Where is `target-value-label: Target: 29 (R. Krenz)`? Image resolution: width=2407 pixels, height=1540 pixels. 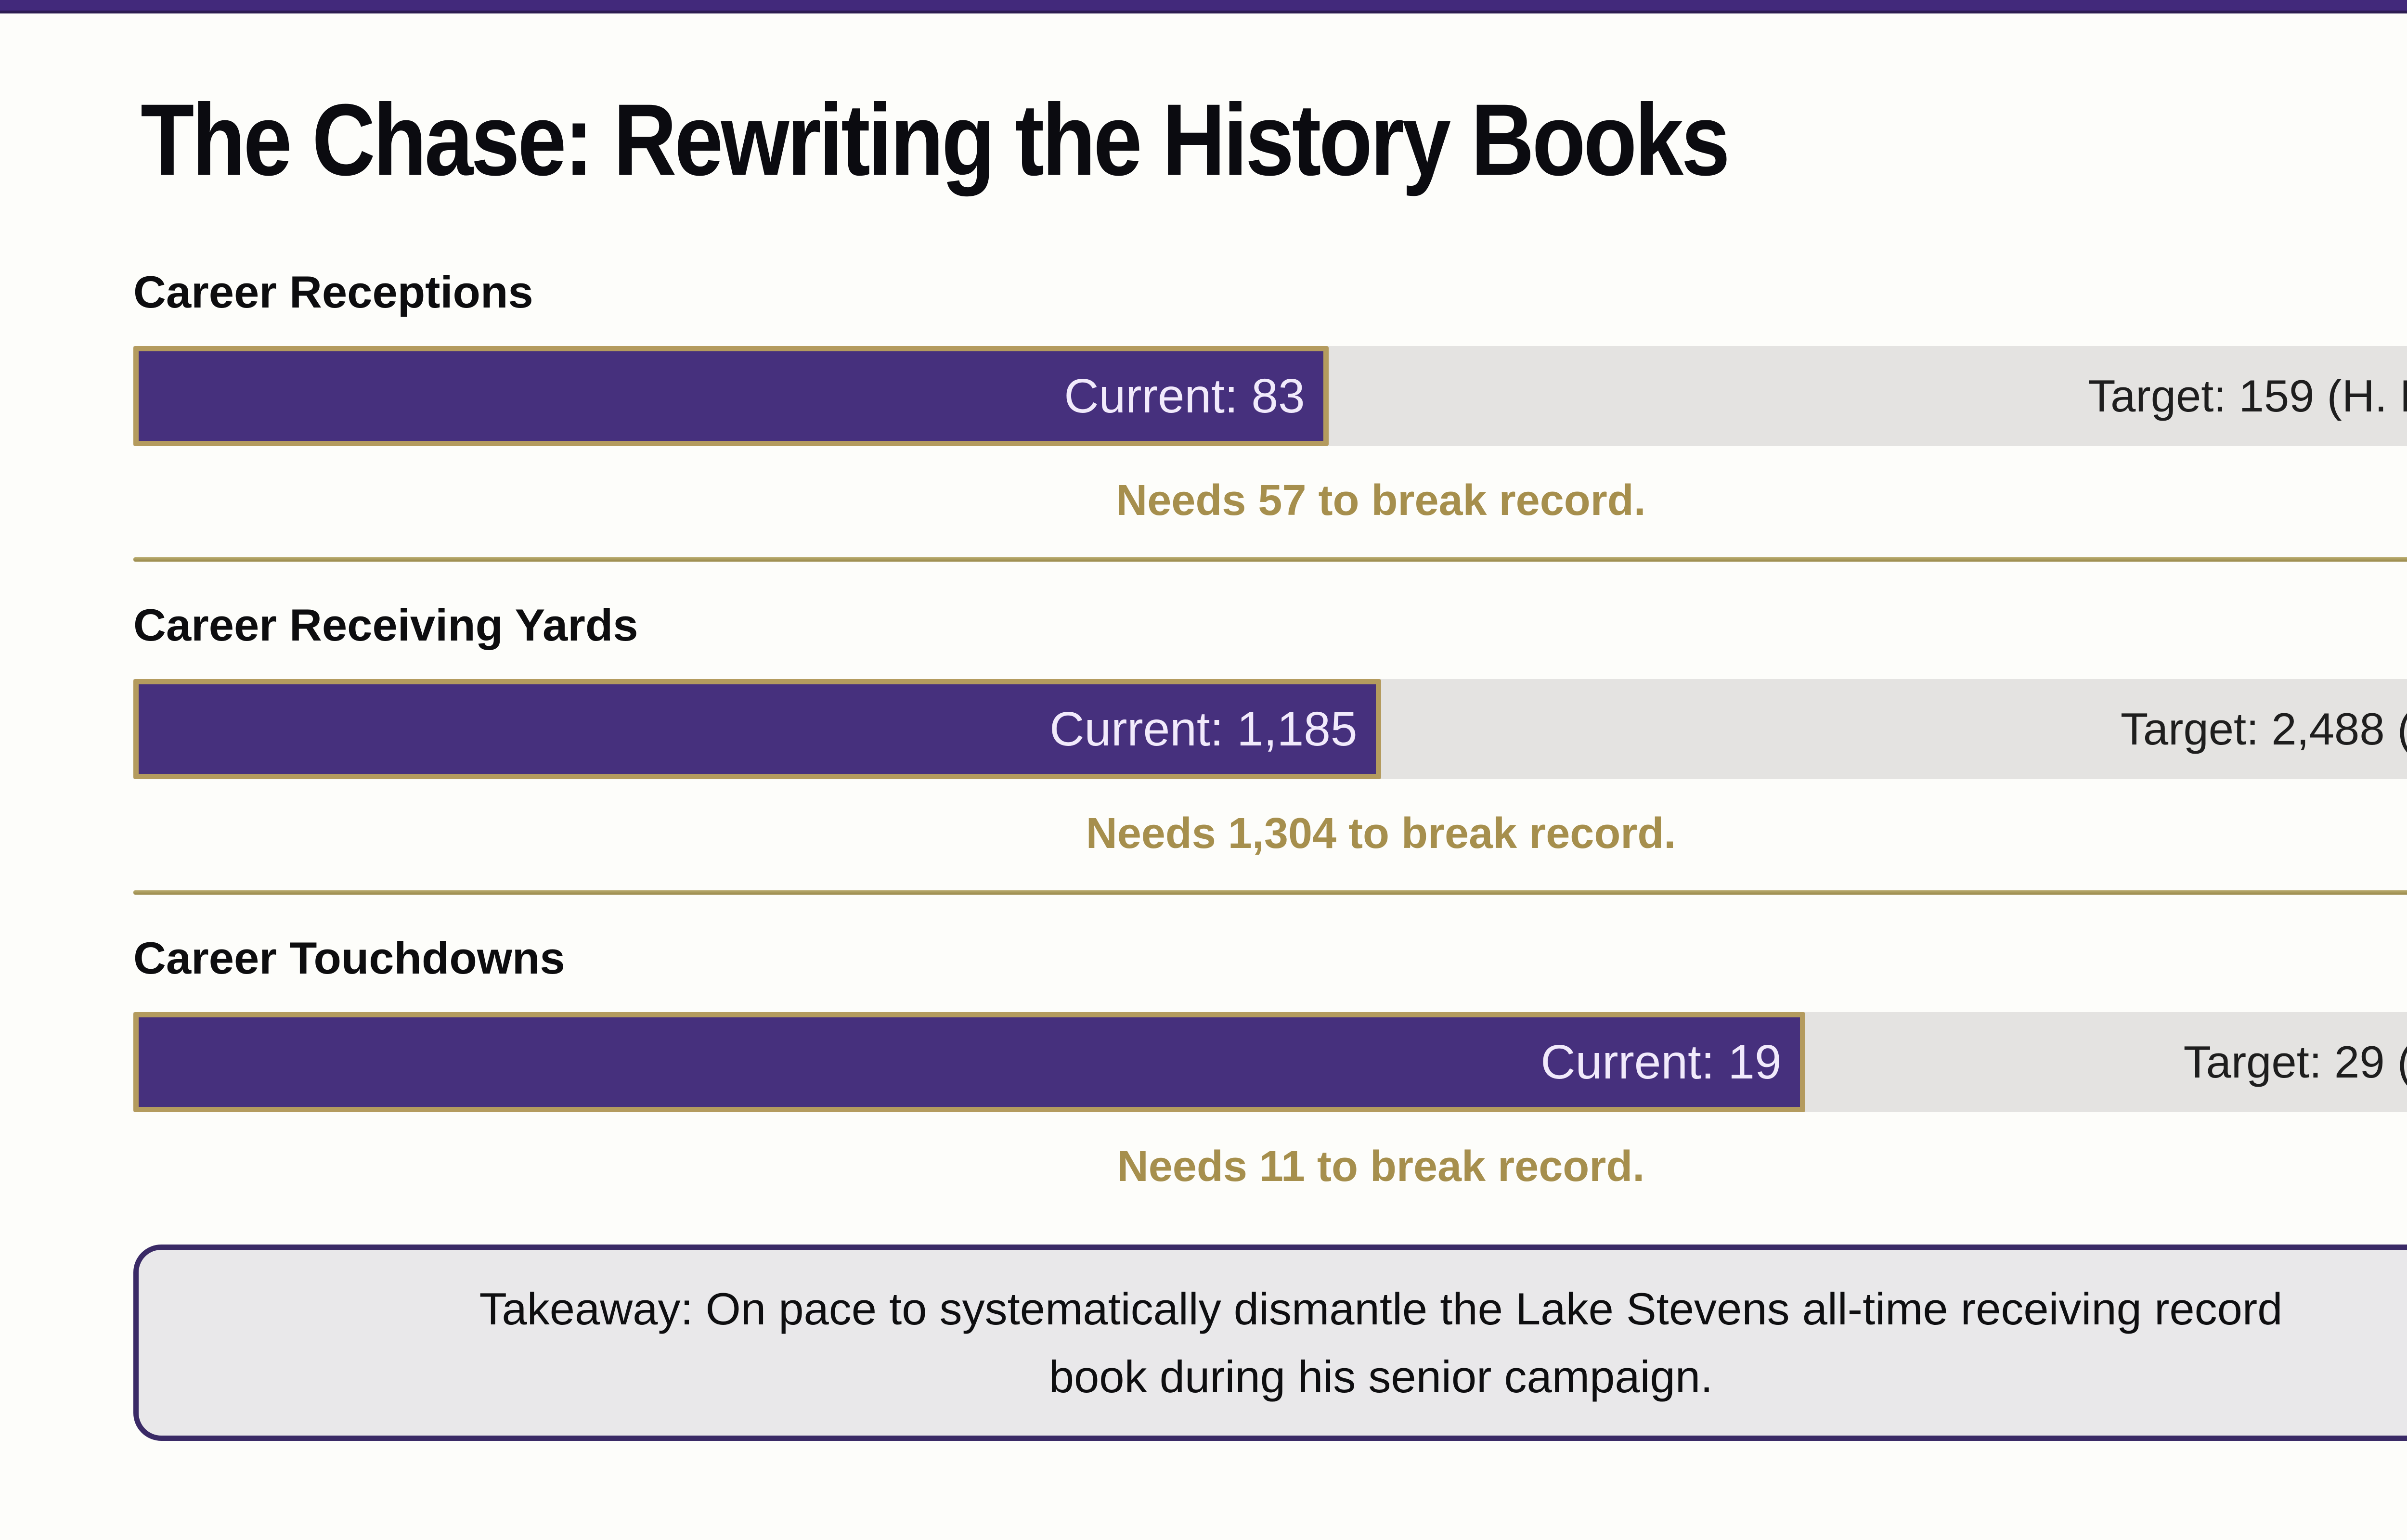
target-value-label: Target: 29 (R. Krenz) is located at coordinates (2295, 1062).